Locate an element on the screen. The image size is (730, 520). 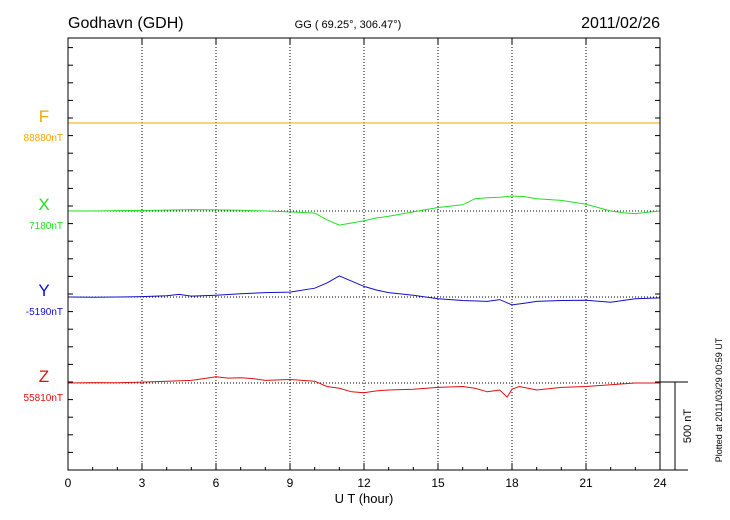
series-line-y is located at coordinates (364, 290).